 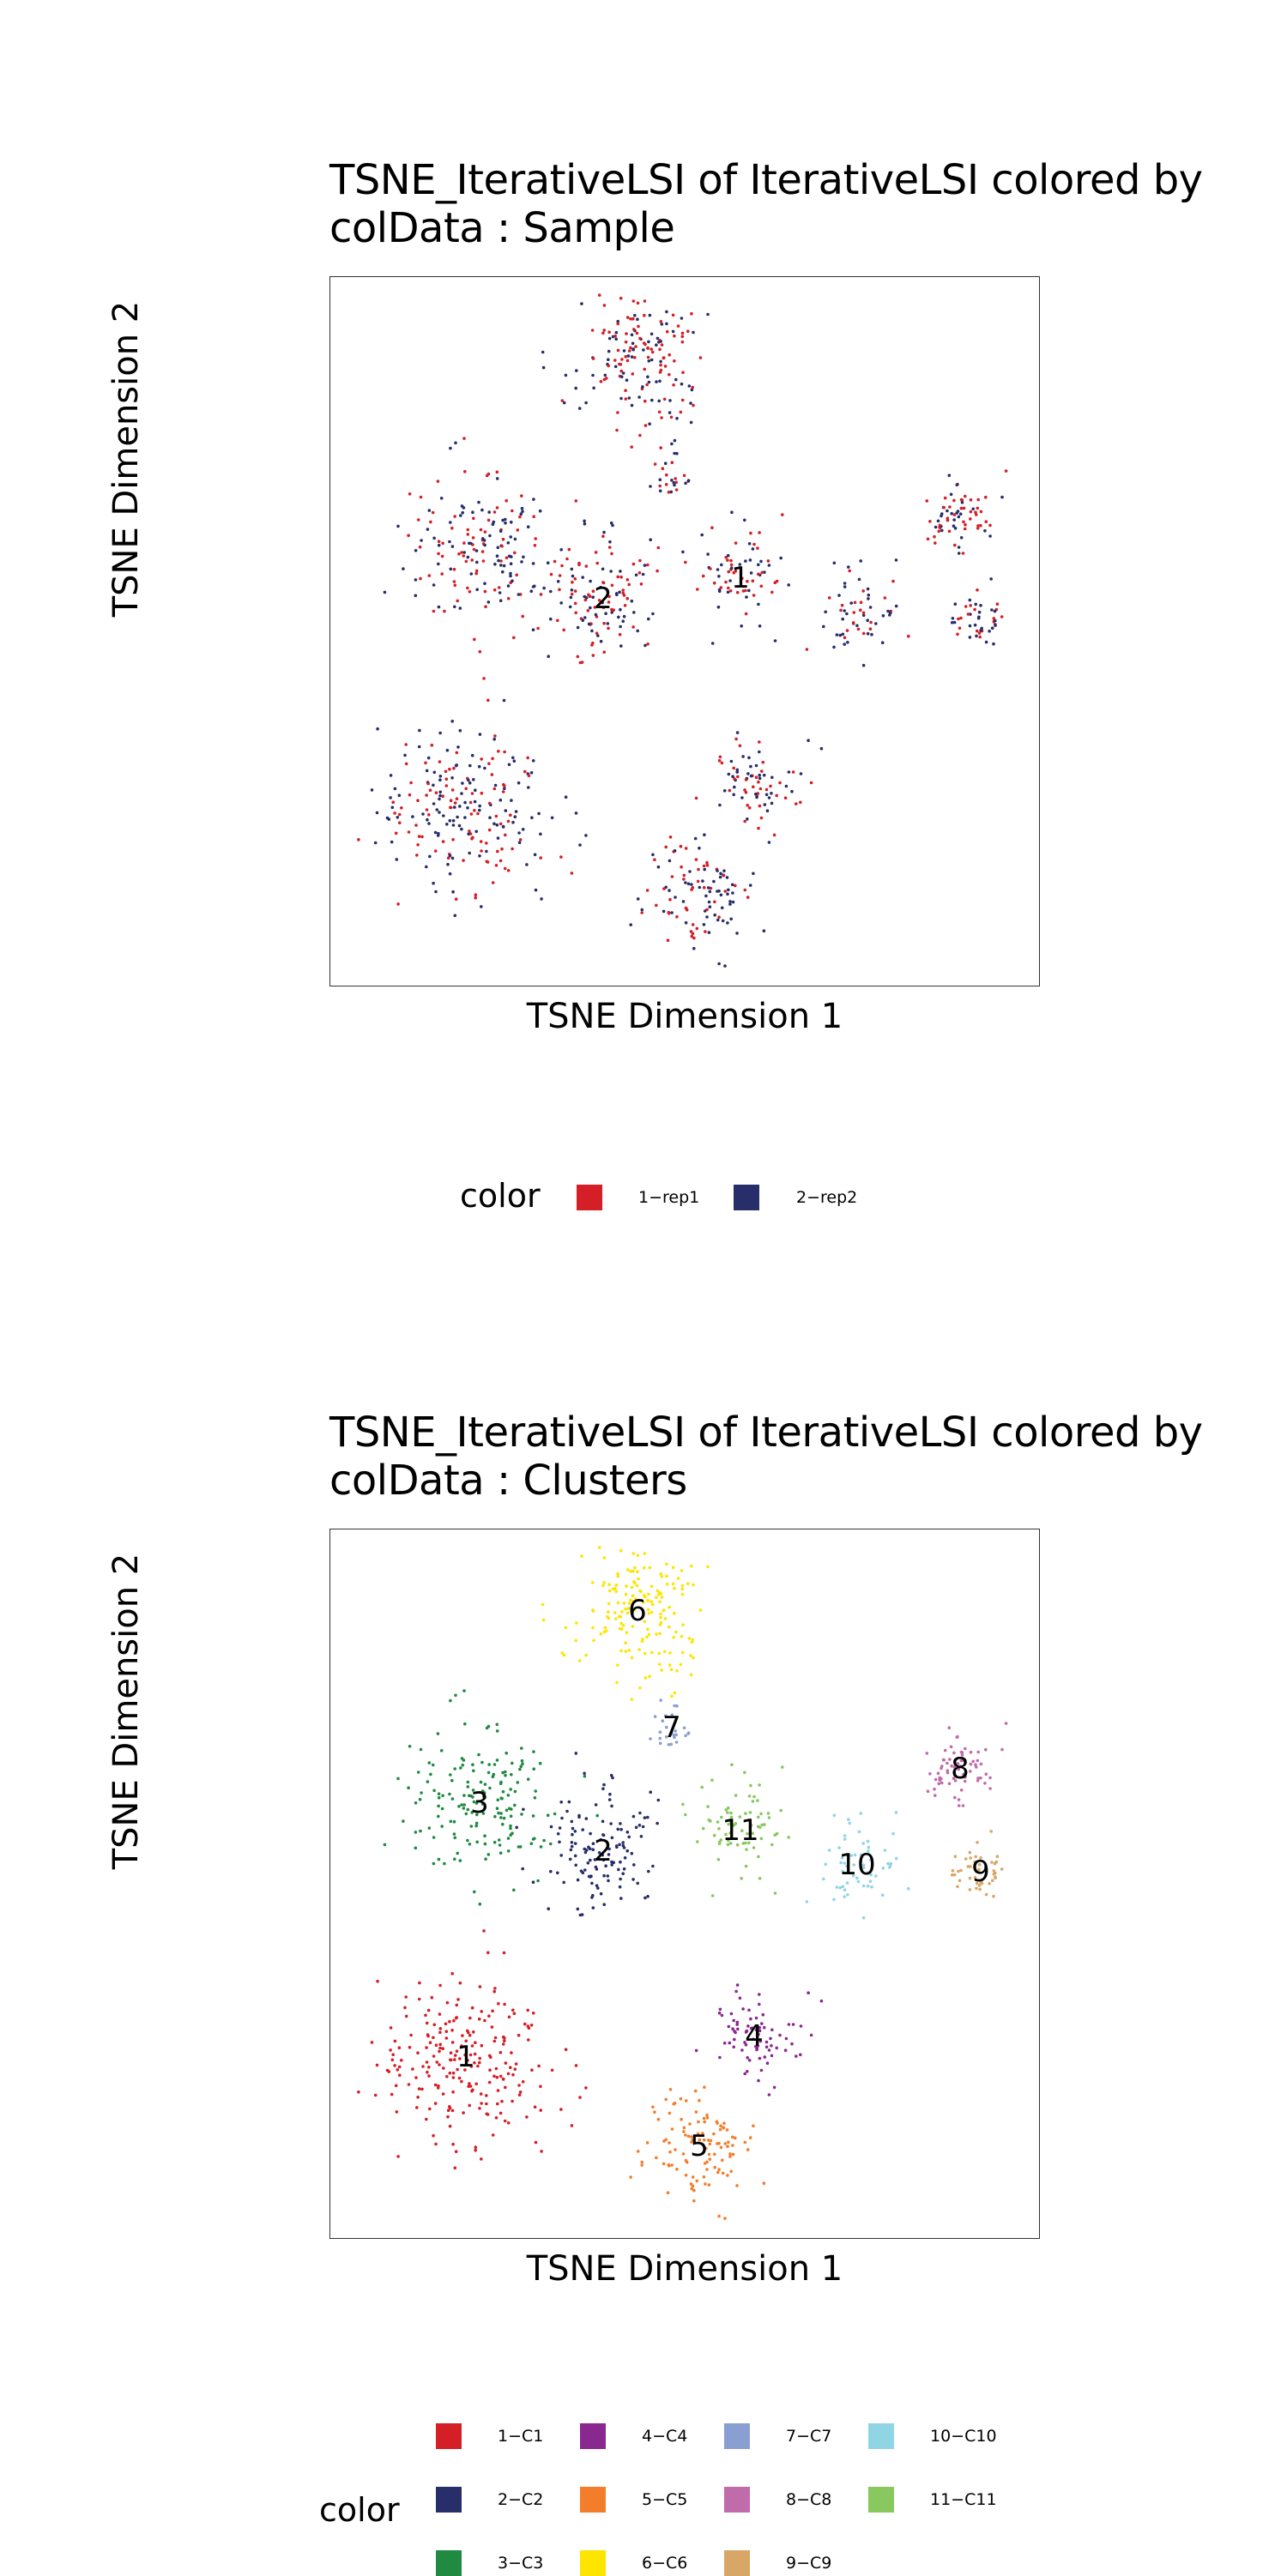 I want to click on cluster-label: 10, so click(x=856, y=1865).